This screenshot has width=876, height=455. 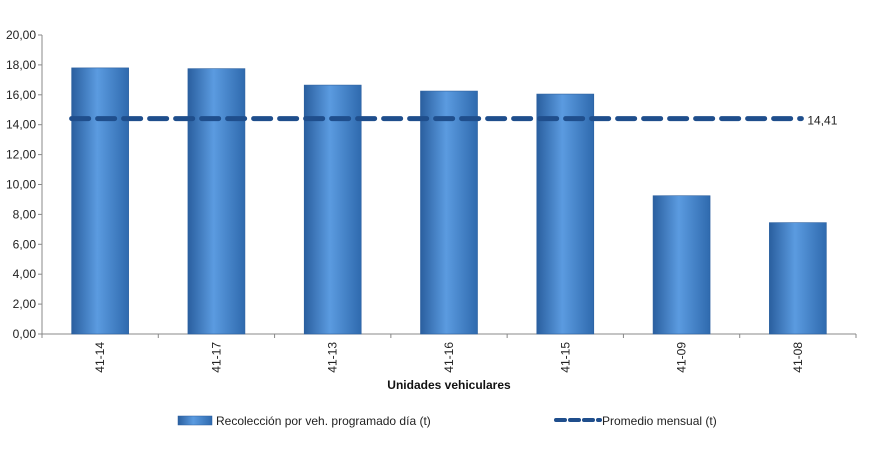 What do you see at coordinates (682, 357) in the screenshot?
I see `x-tick-label-41-09: 41-09` at bounding box center [682, 357].